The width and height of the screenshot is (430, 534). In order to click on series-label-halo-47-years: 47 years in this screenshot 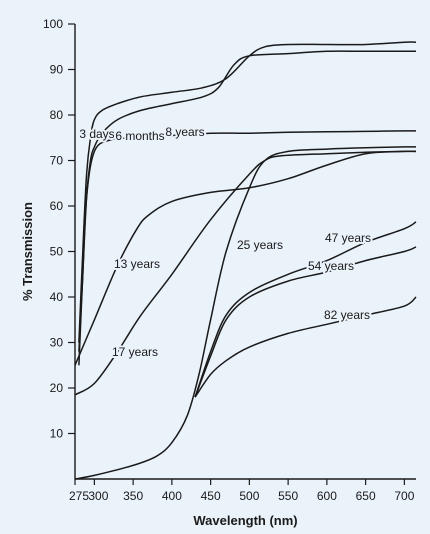, I will do `click(348, 238)`.